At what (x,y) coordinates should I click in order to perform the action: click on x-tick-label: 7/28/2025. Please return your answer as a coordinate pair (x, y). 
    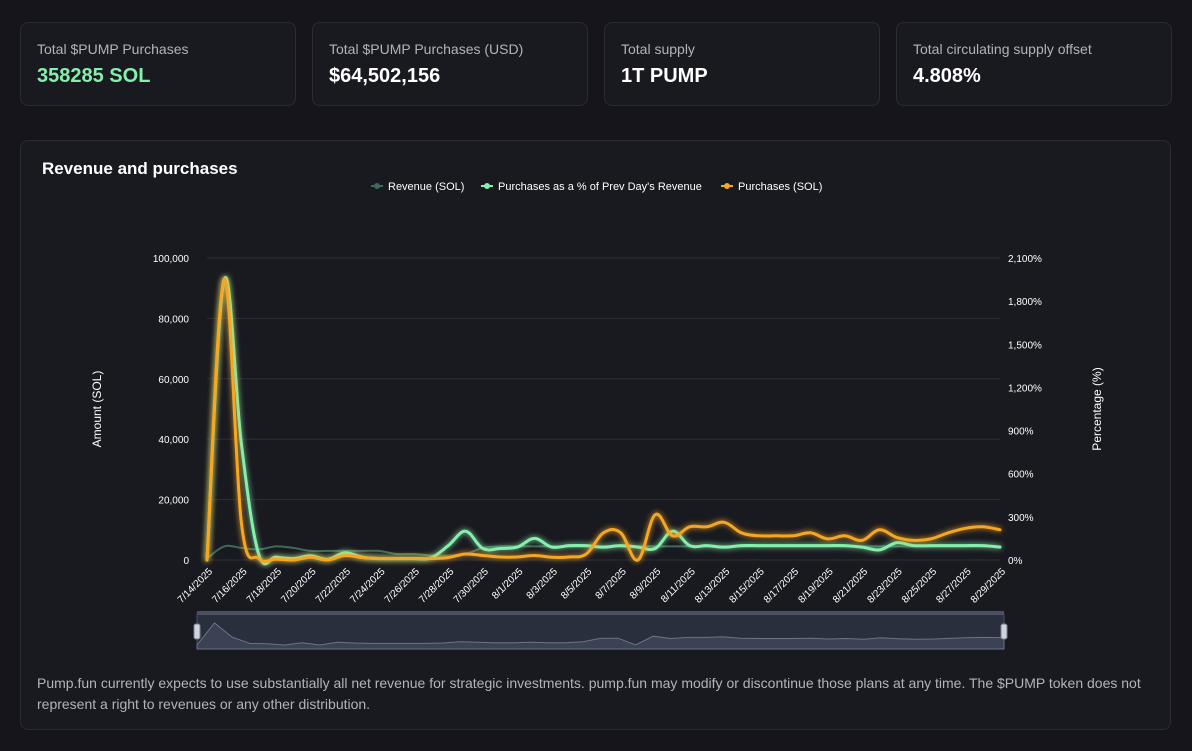
    Looking at the image, I should click on (437, 586).